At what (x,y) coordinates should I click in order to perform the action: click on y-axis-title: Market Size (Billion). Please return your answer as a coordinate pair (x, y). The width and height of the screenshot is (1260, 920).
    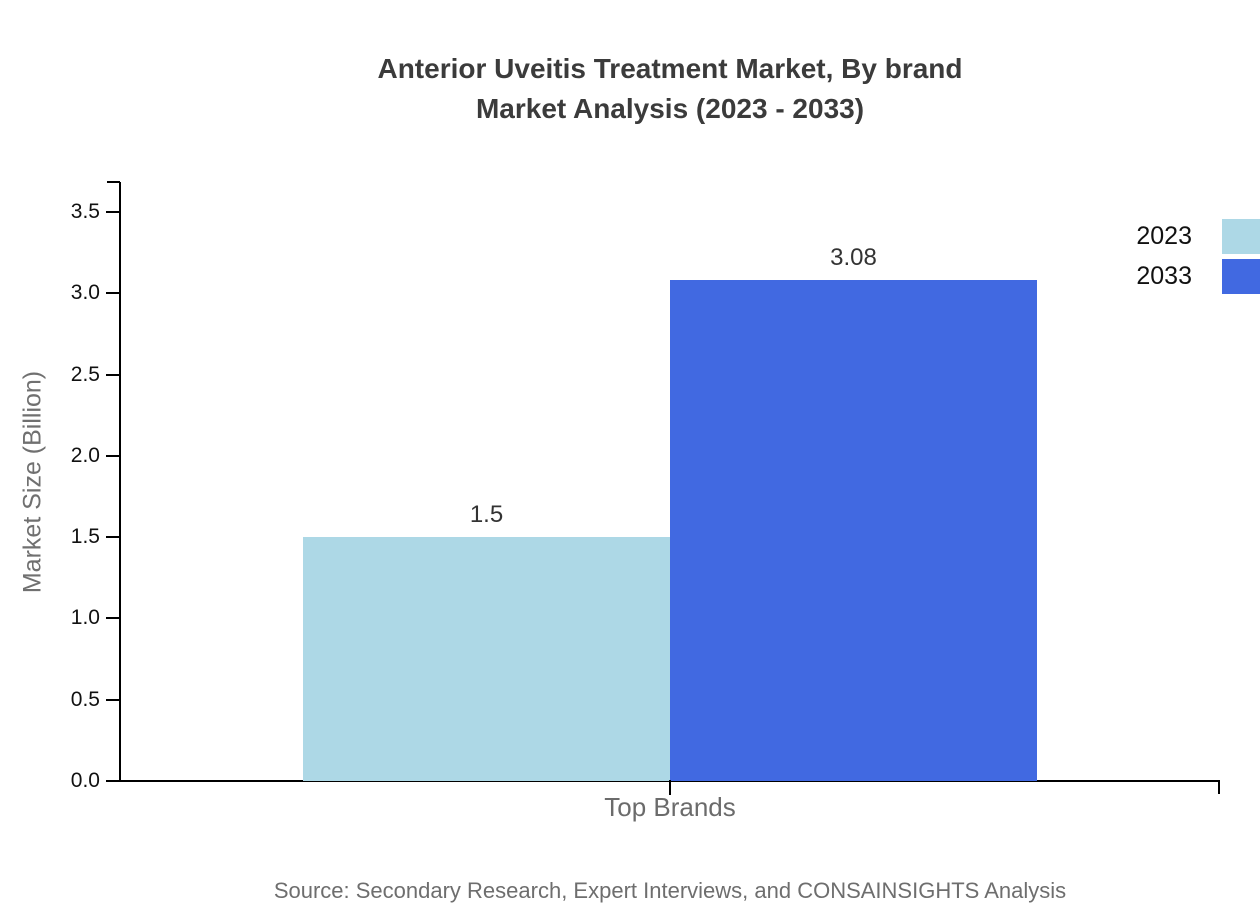
    Looking at the image, I should click on (32, 482).